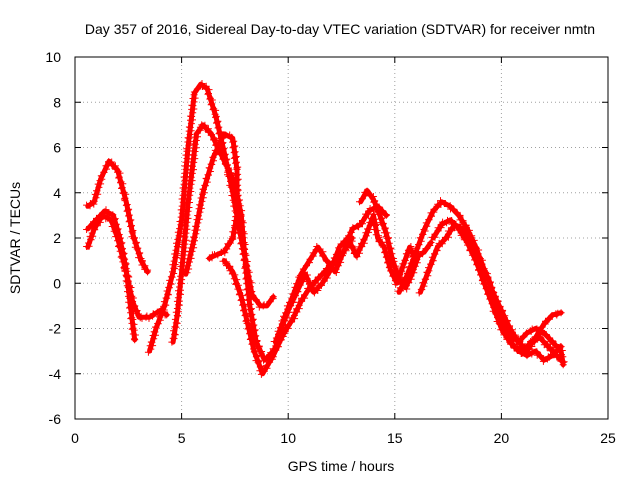 The height and width of the screenshot is (480, 640). What do you see at coordinates (15, 238) in the screenshot?
I see `y-axis-label: SDTVAR / TECUs` at bounding box center [15, 238].